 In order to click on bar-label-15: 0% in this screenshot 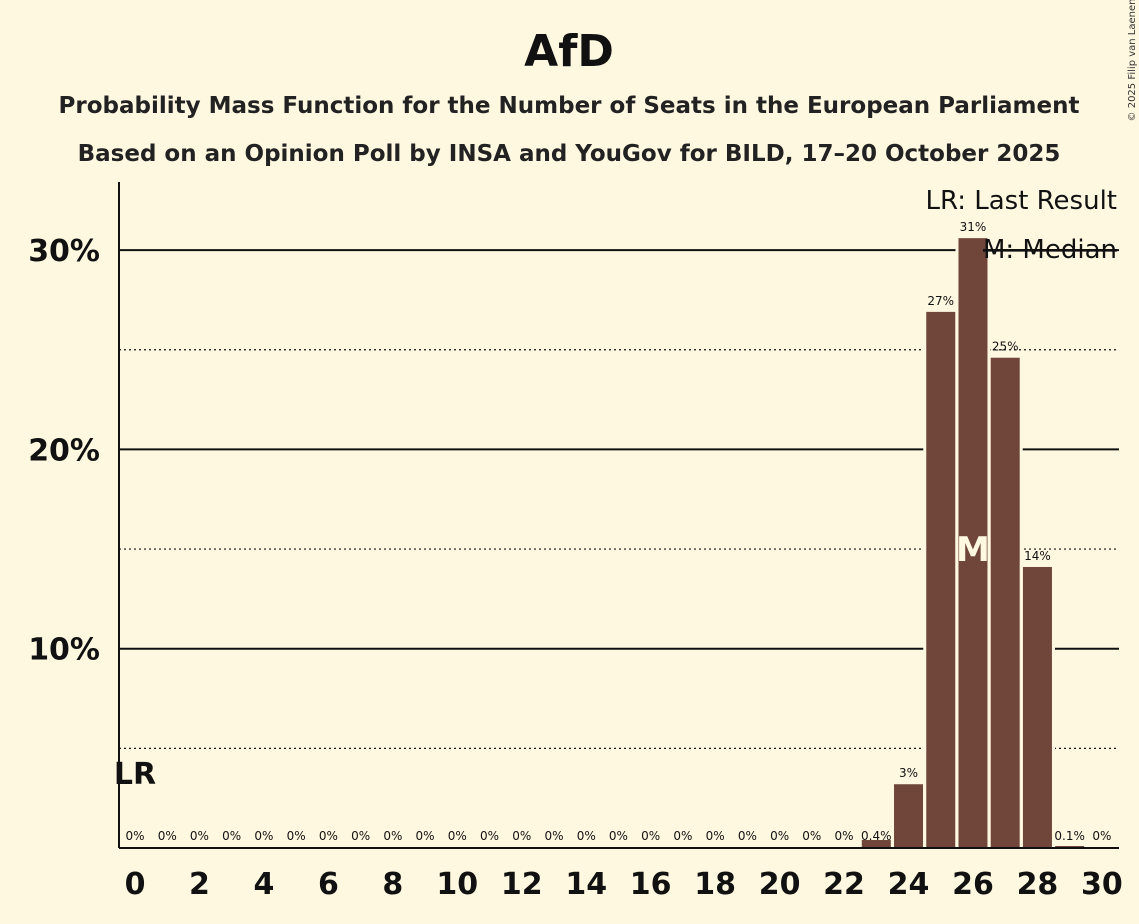, I will do `click(618, 836)`.